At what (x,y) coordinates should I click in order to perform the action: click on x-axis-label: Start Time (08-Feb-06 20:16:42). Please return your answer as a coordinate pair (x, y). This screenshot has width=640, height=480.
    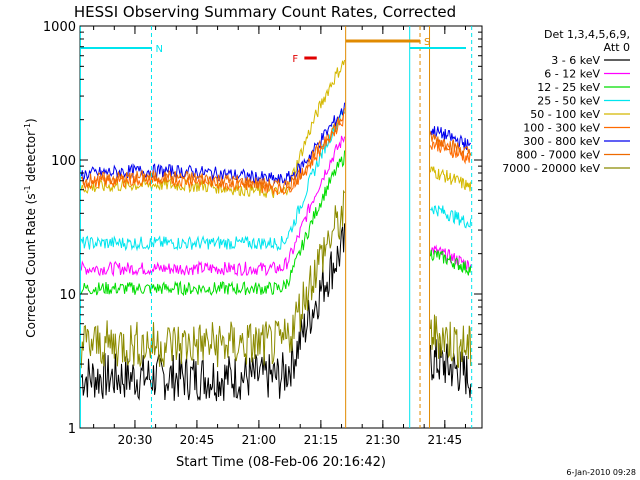
    Looking at the image, I should click on (281, 462).